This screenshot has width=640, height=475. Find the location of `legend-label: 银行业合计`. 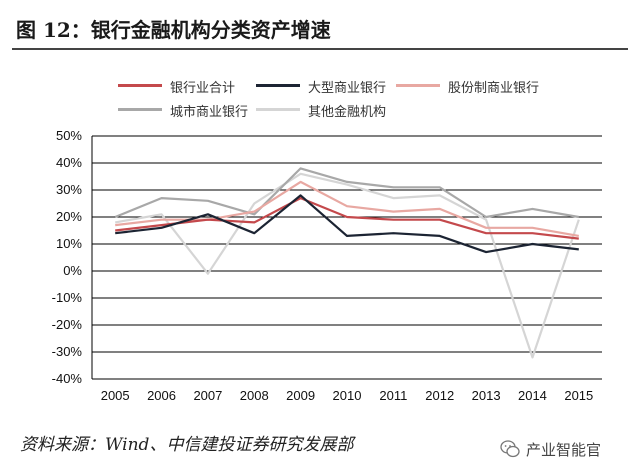

legend-label: 银行业合计 is located at coordinates (203, 88).